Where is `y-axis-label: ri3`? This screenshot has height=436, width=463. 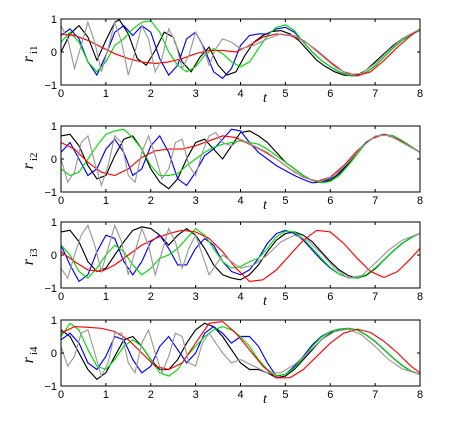 y-axis-label: ri3 is located at coordinates (30, 256).